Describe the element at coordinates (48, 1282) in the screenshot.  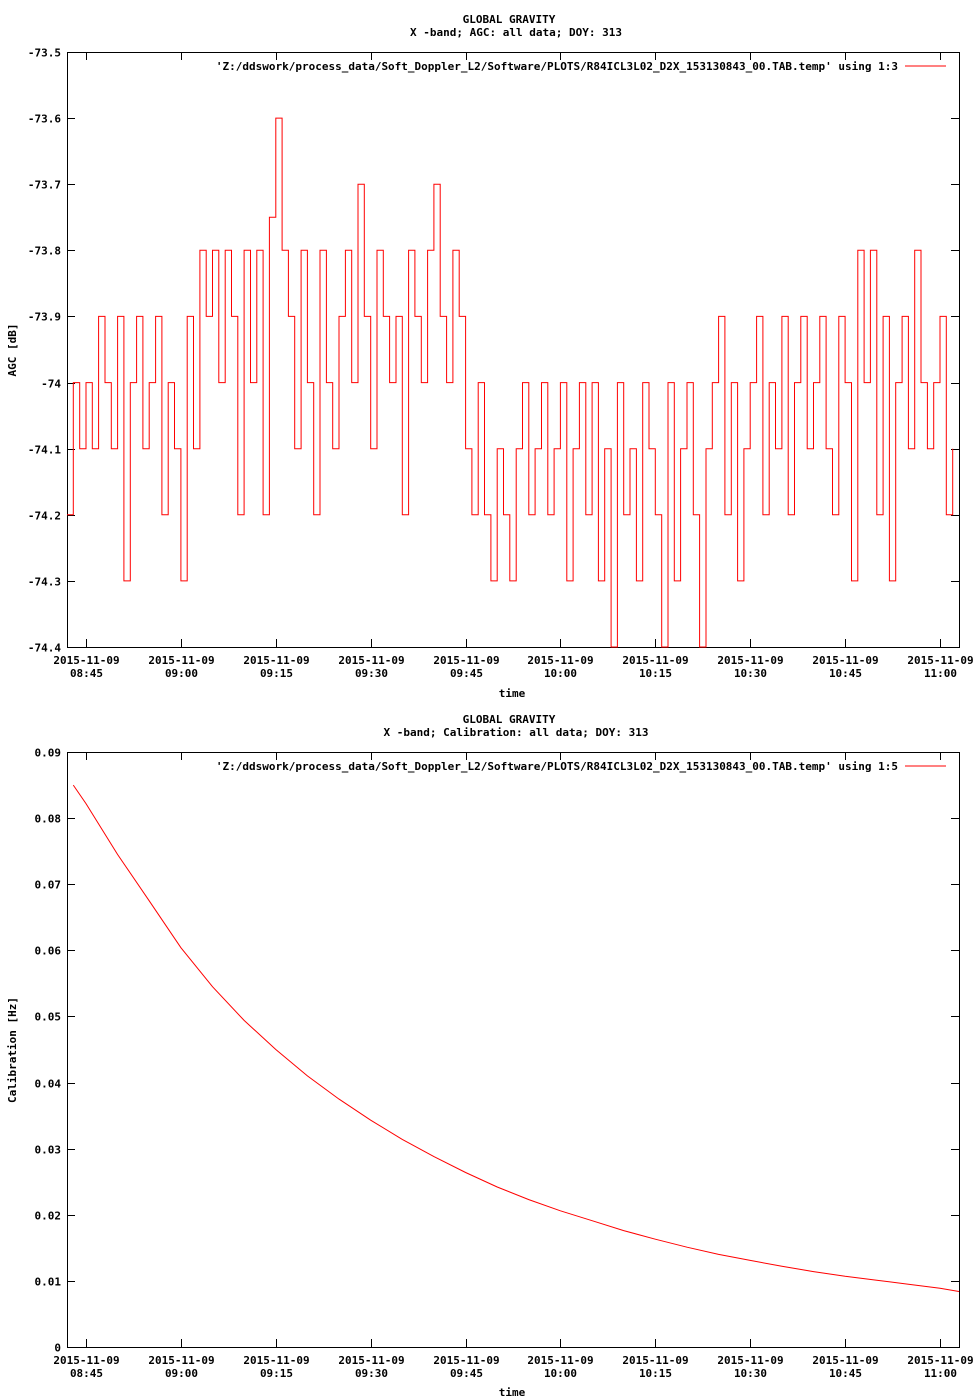
I see `y-tick-label: 0.01` at that location.